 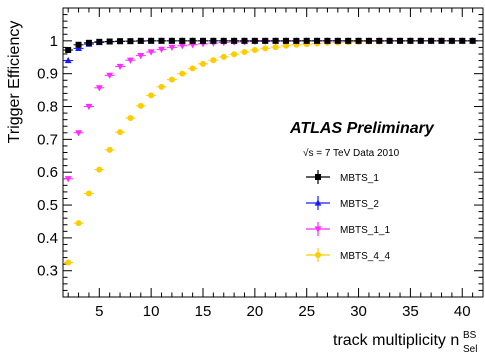 I want to click on legend-entry: MBTS_2, so click(x=342, y=203).